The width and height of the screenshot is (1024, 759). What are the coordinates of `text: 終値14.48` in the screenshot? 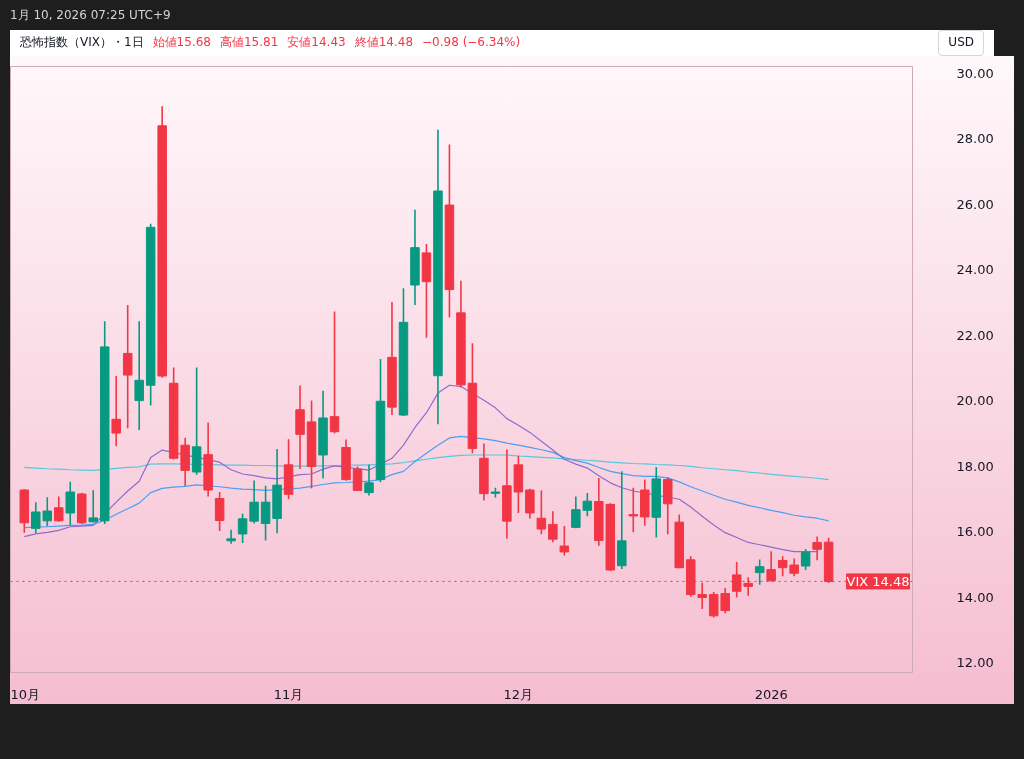 It's located at (384, 43).